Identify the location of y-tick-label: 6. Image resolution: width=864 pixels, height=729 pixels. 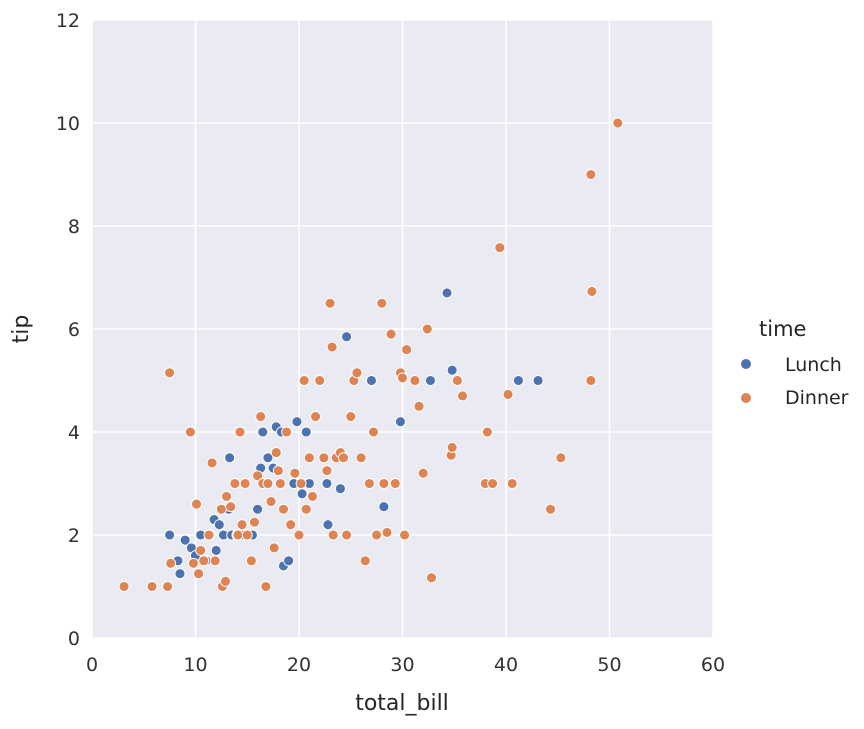
(74, 330).